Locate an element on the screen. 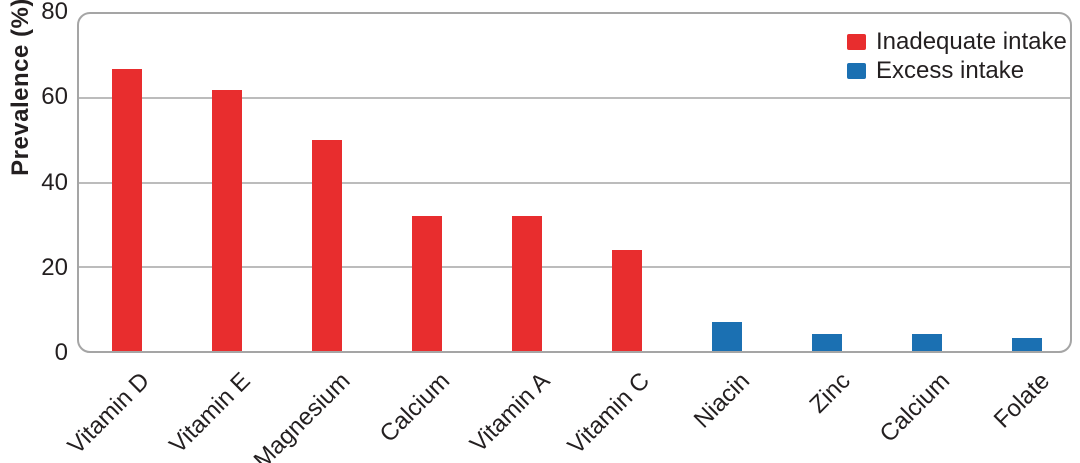  y-tick-label-60: 60 is located at coordinates (54, 97).